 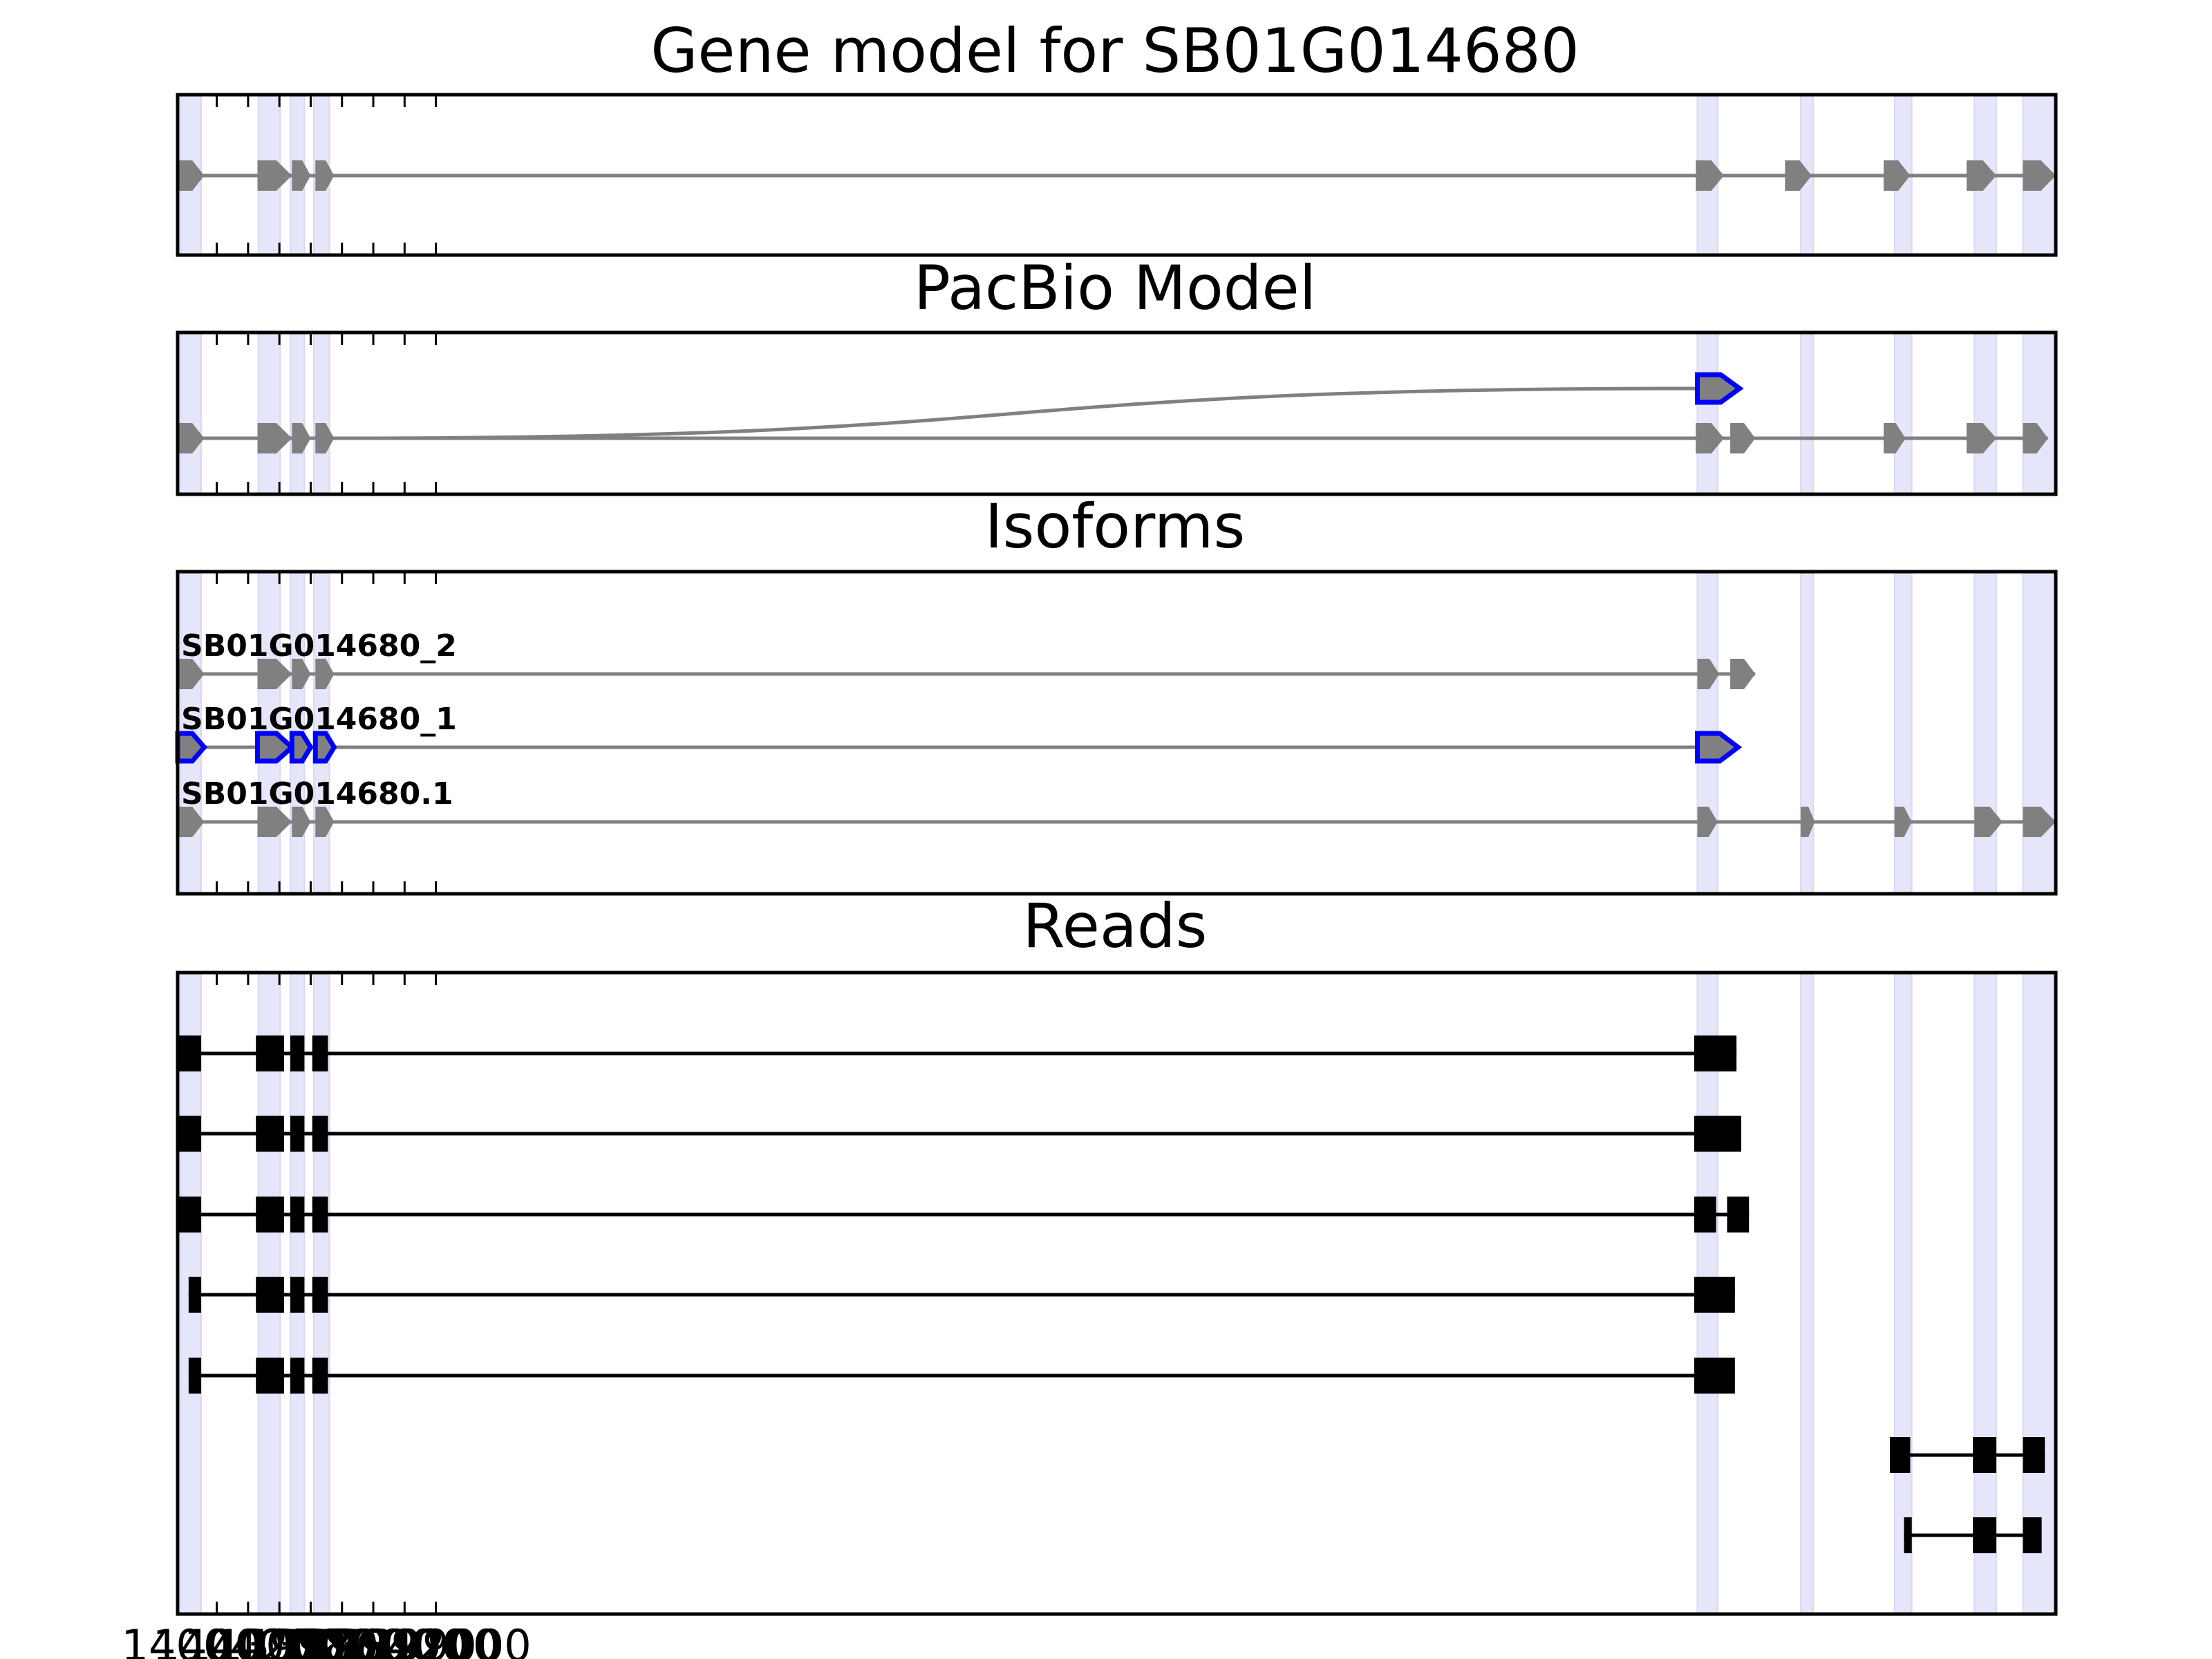 What do you see at coordinates (1016, 413) in the screenshot?
I see `splice-curve` at bounding box center [1016, 413].